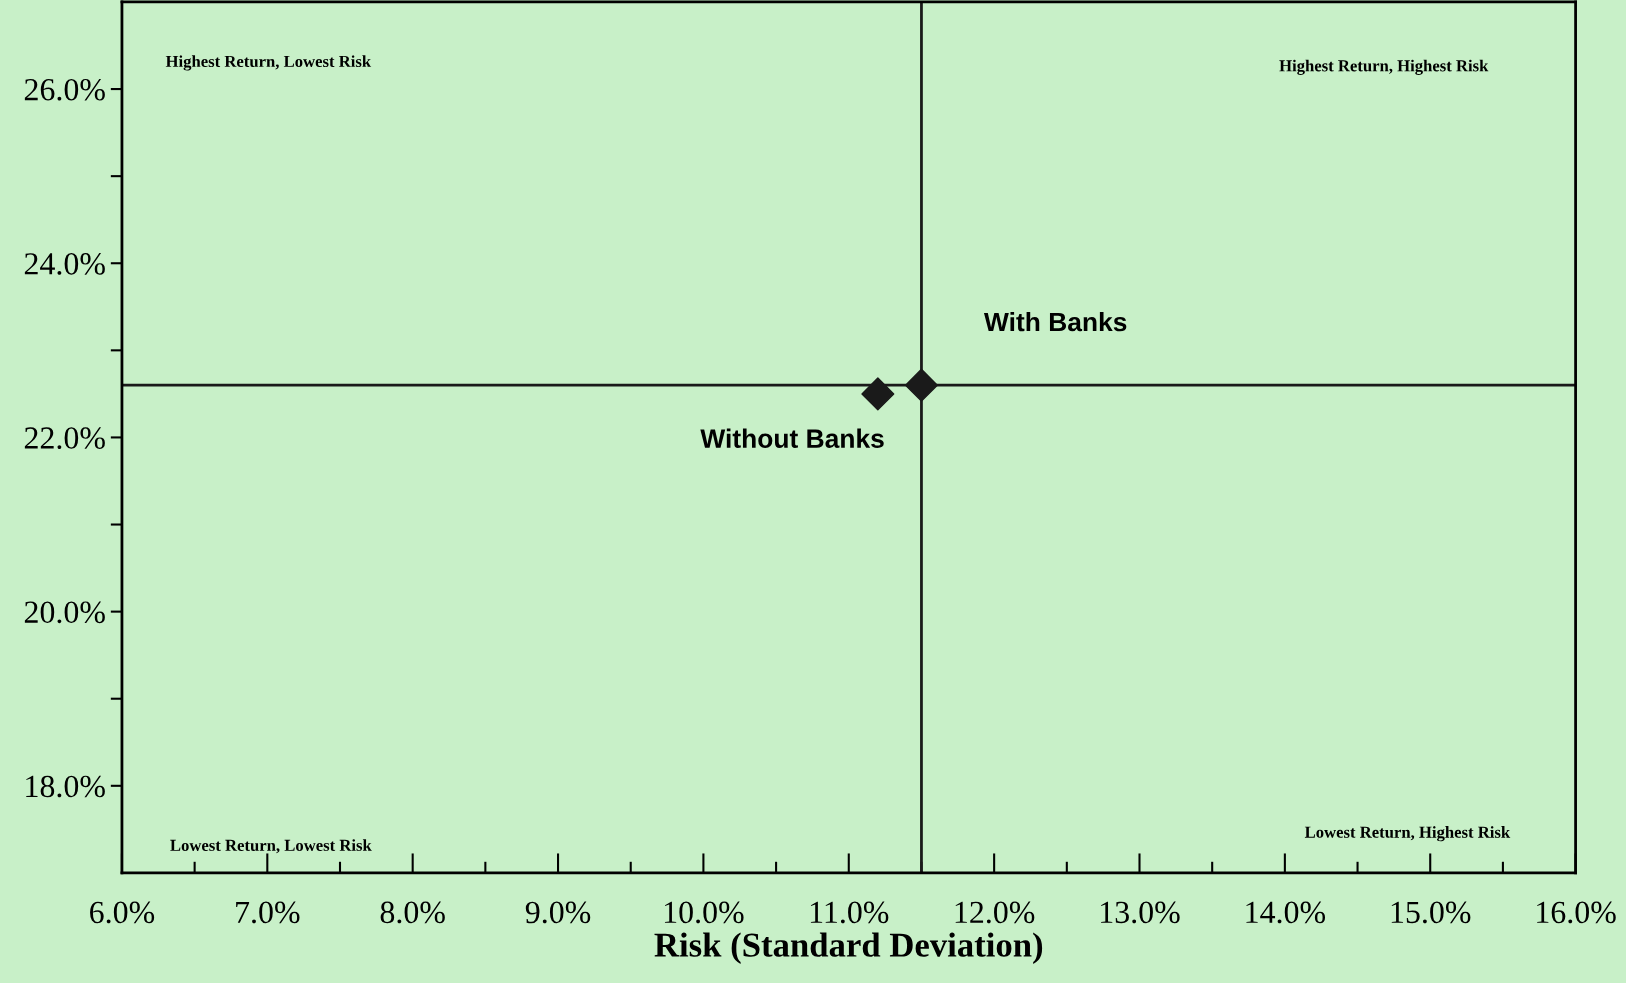 This screenshot has height=983, width=1626. I want to click on annotation: Lowest Return, Highest Risk, so click(1407, 834).